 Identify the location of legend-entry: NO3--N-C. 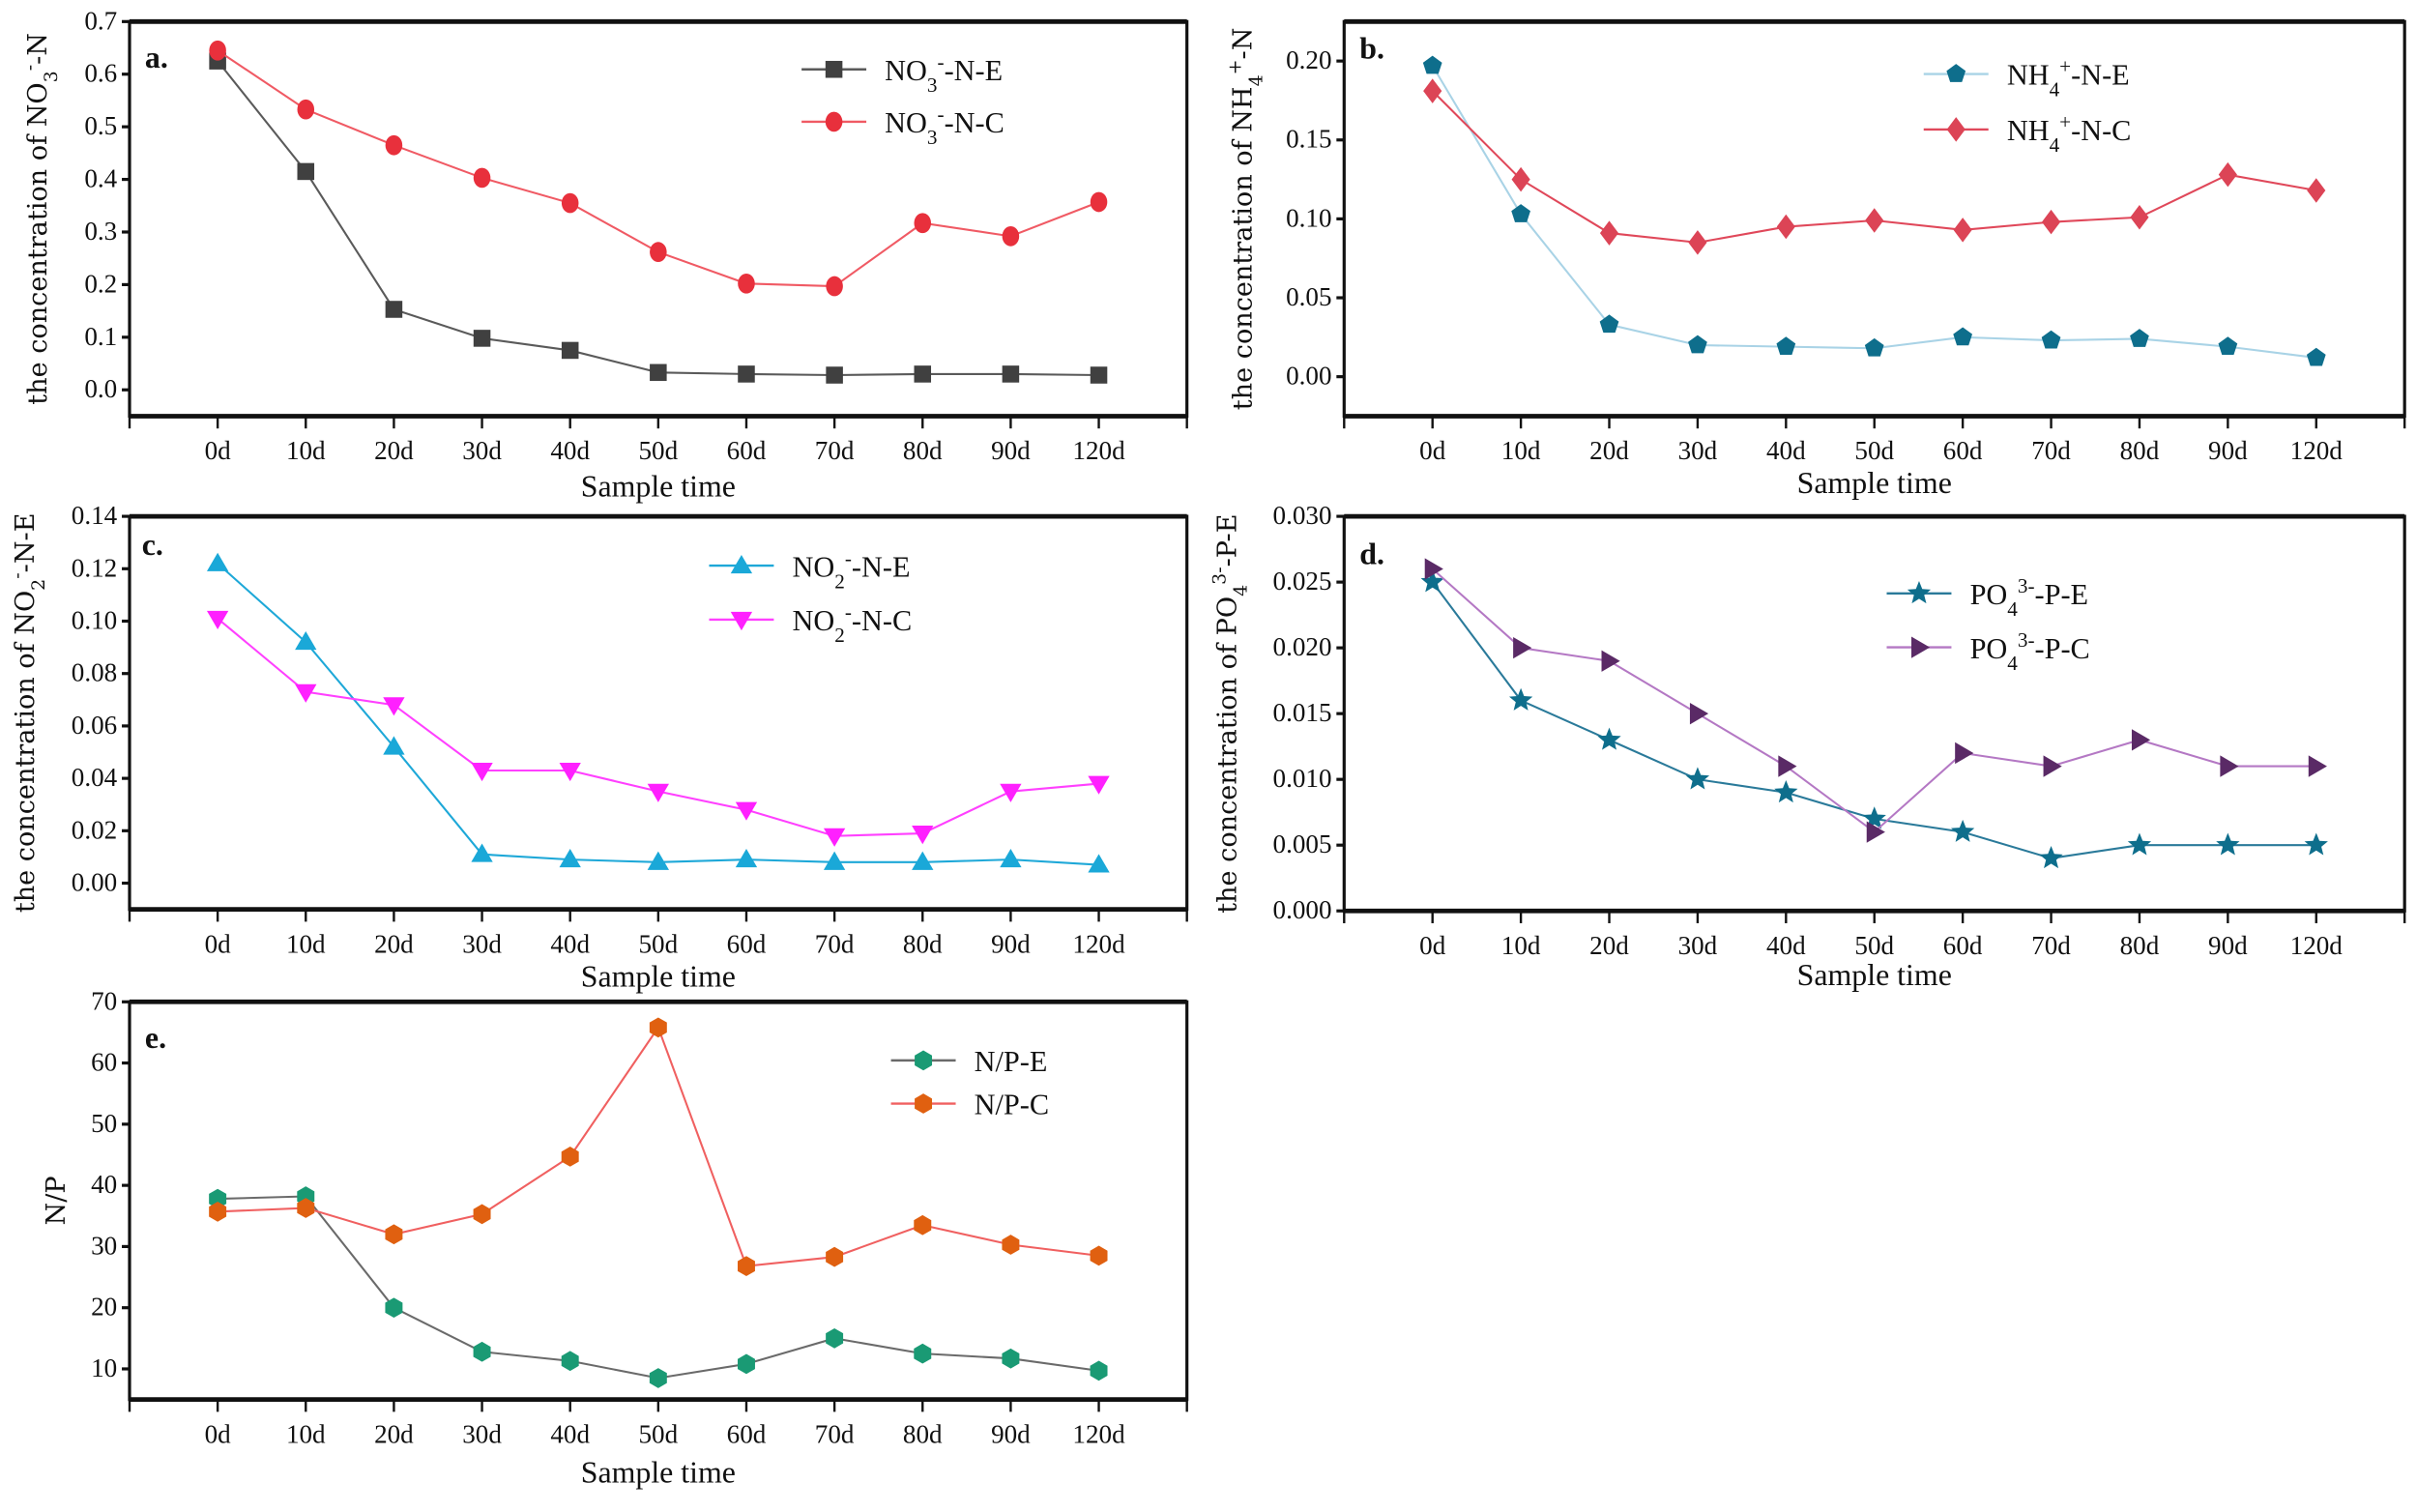
(903, 125).